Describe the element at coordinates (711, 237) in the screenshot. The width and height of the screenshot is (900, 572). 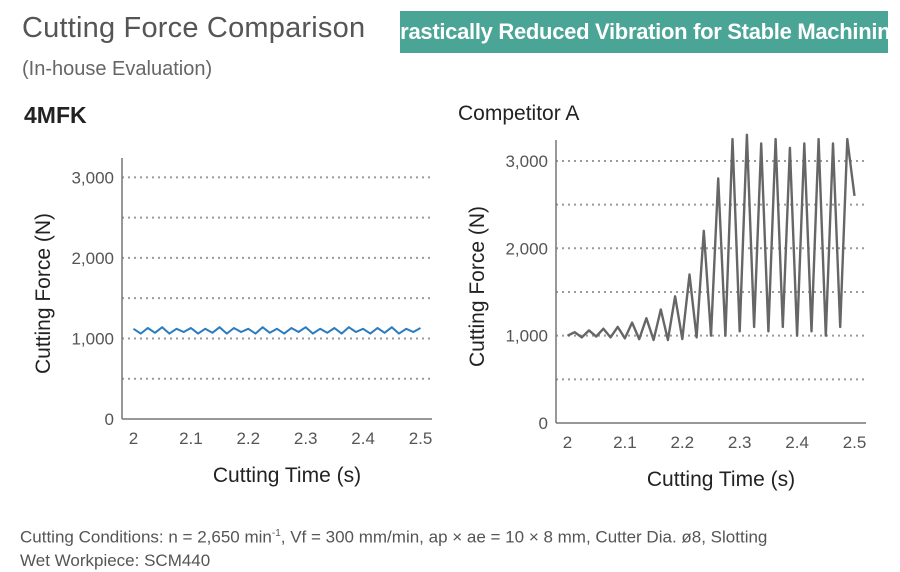
I see `series-line-competitor-a` at that location.